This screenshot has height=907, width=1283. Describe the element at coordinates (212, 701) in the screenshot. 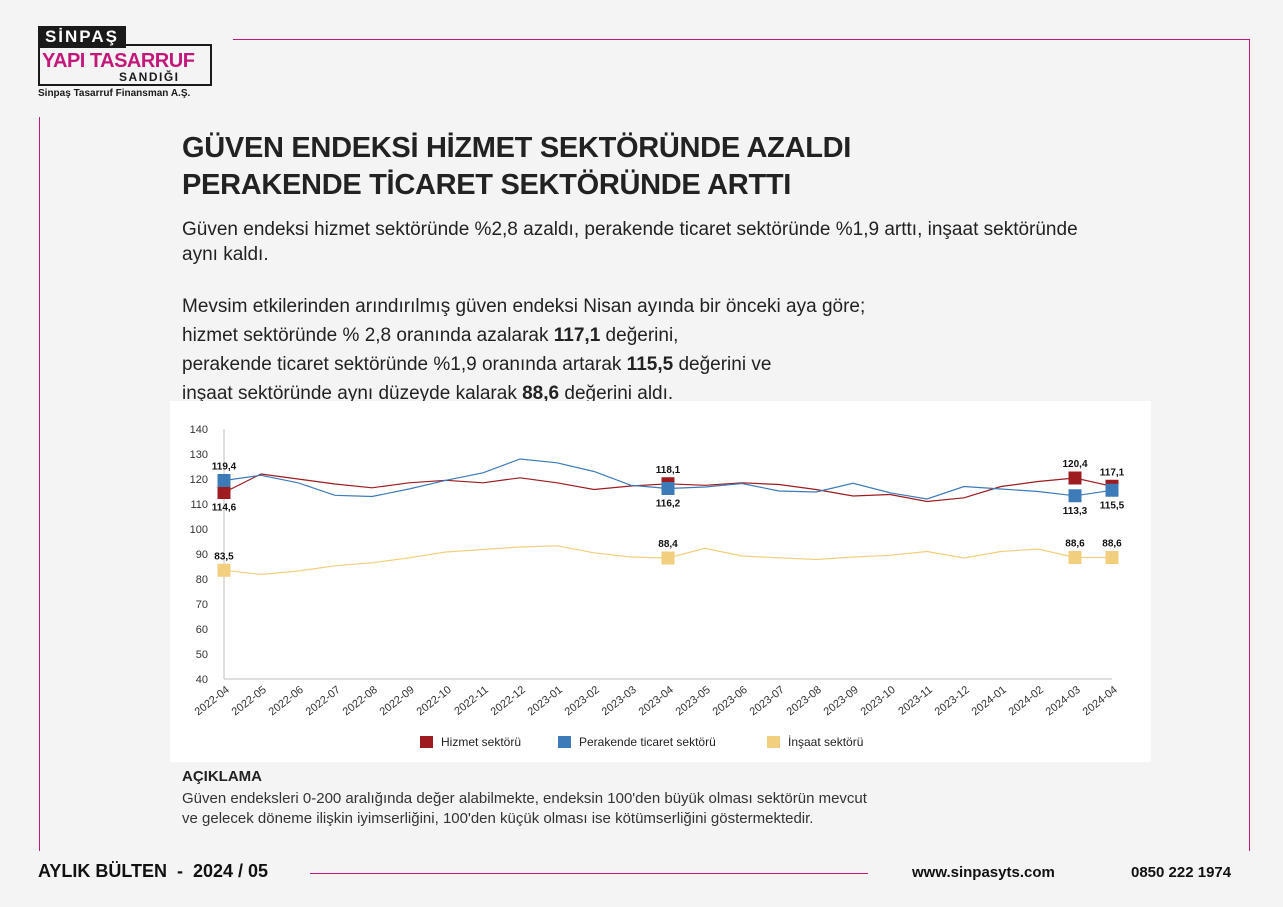

I see `x-tick-label: 2022-04` at that location.